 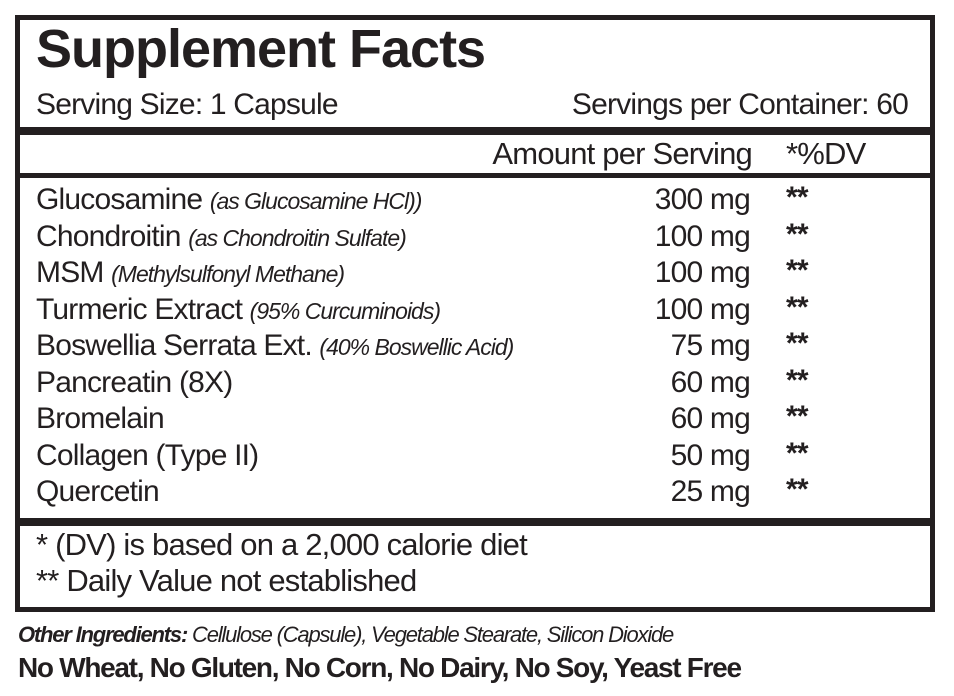 I want to click on ingredient-name-text: Glucosamine, so click(x=119, y=199).